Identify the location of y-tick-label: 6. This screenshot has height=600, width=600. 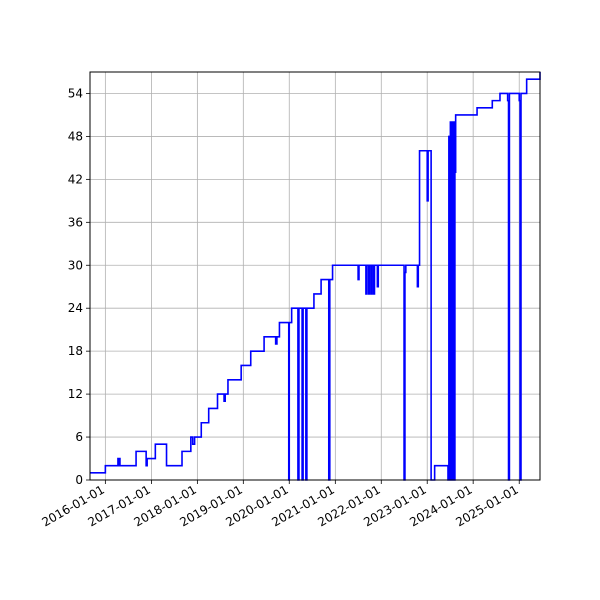
(79, 437).